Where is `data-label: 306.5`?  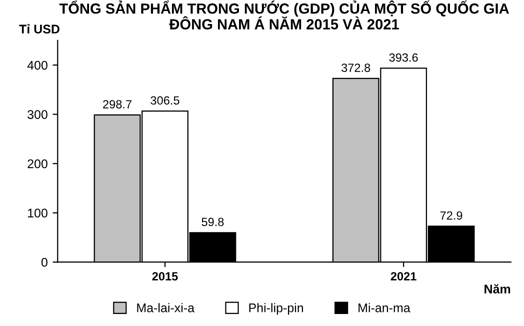
data-label: 306.5 is located at coordinates (165, 100).